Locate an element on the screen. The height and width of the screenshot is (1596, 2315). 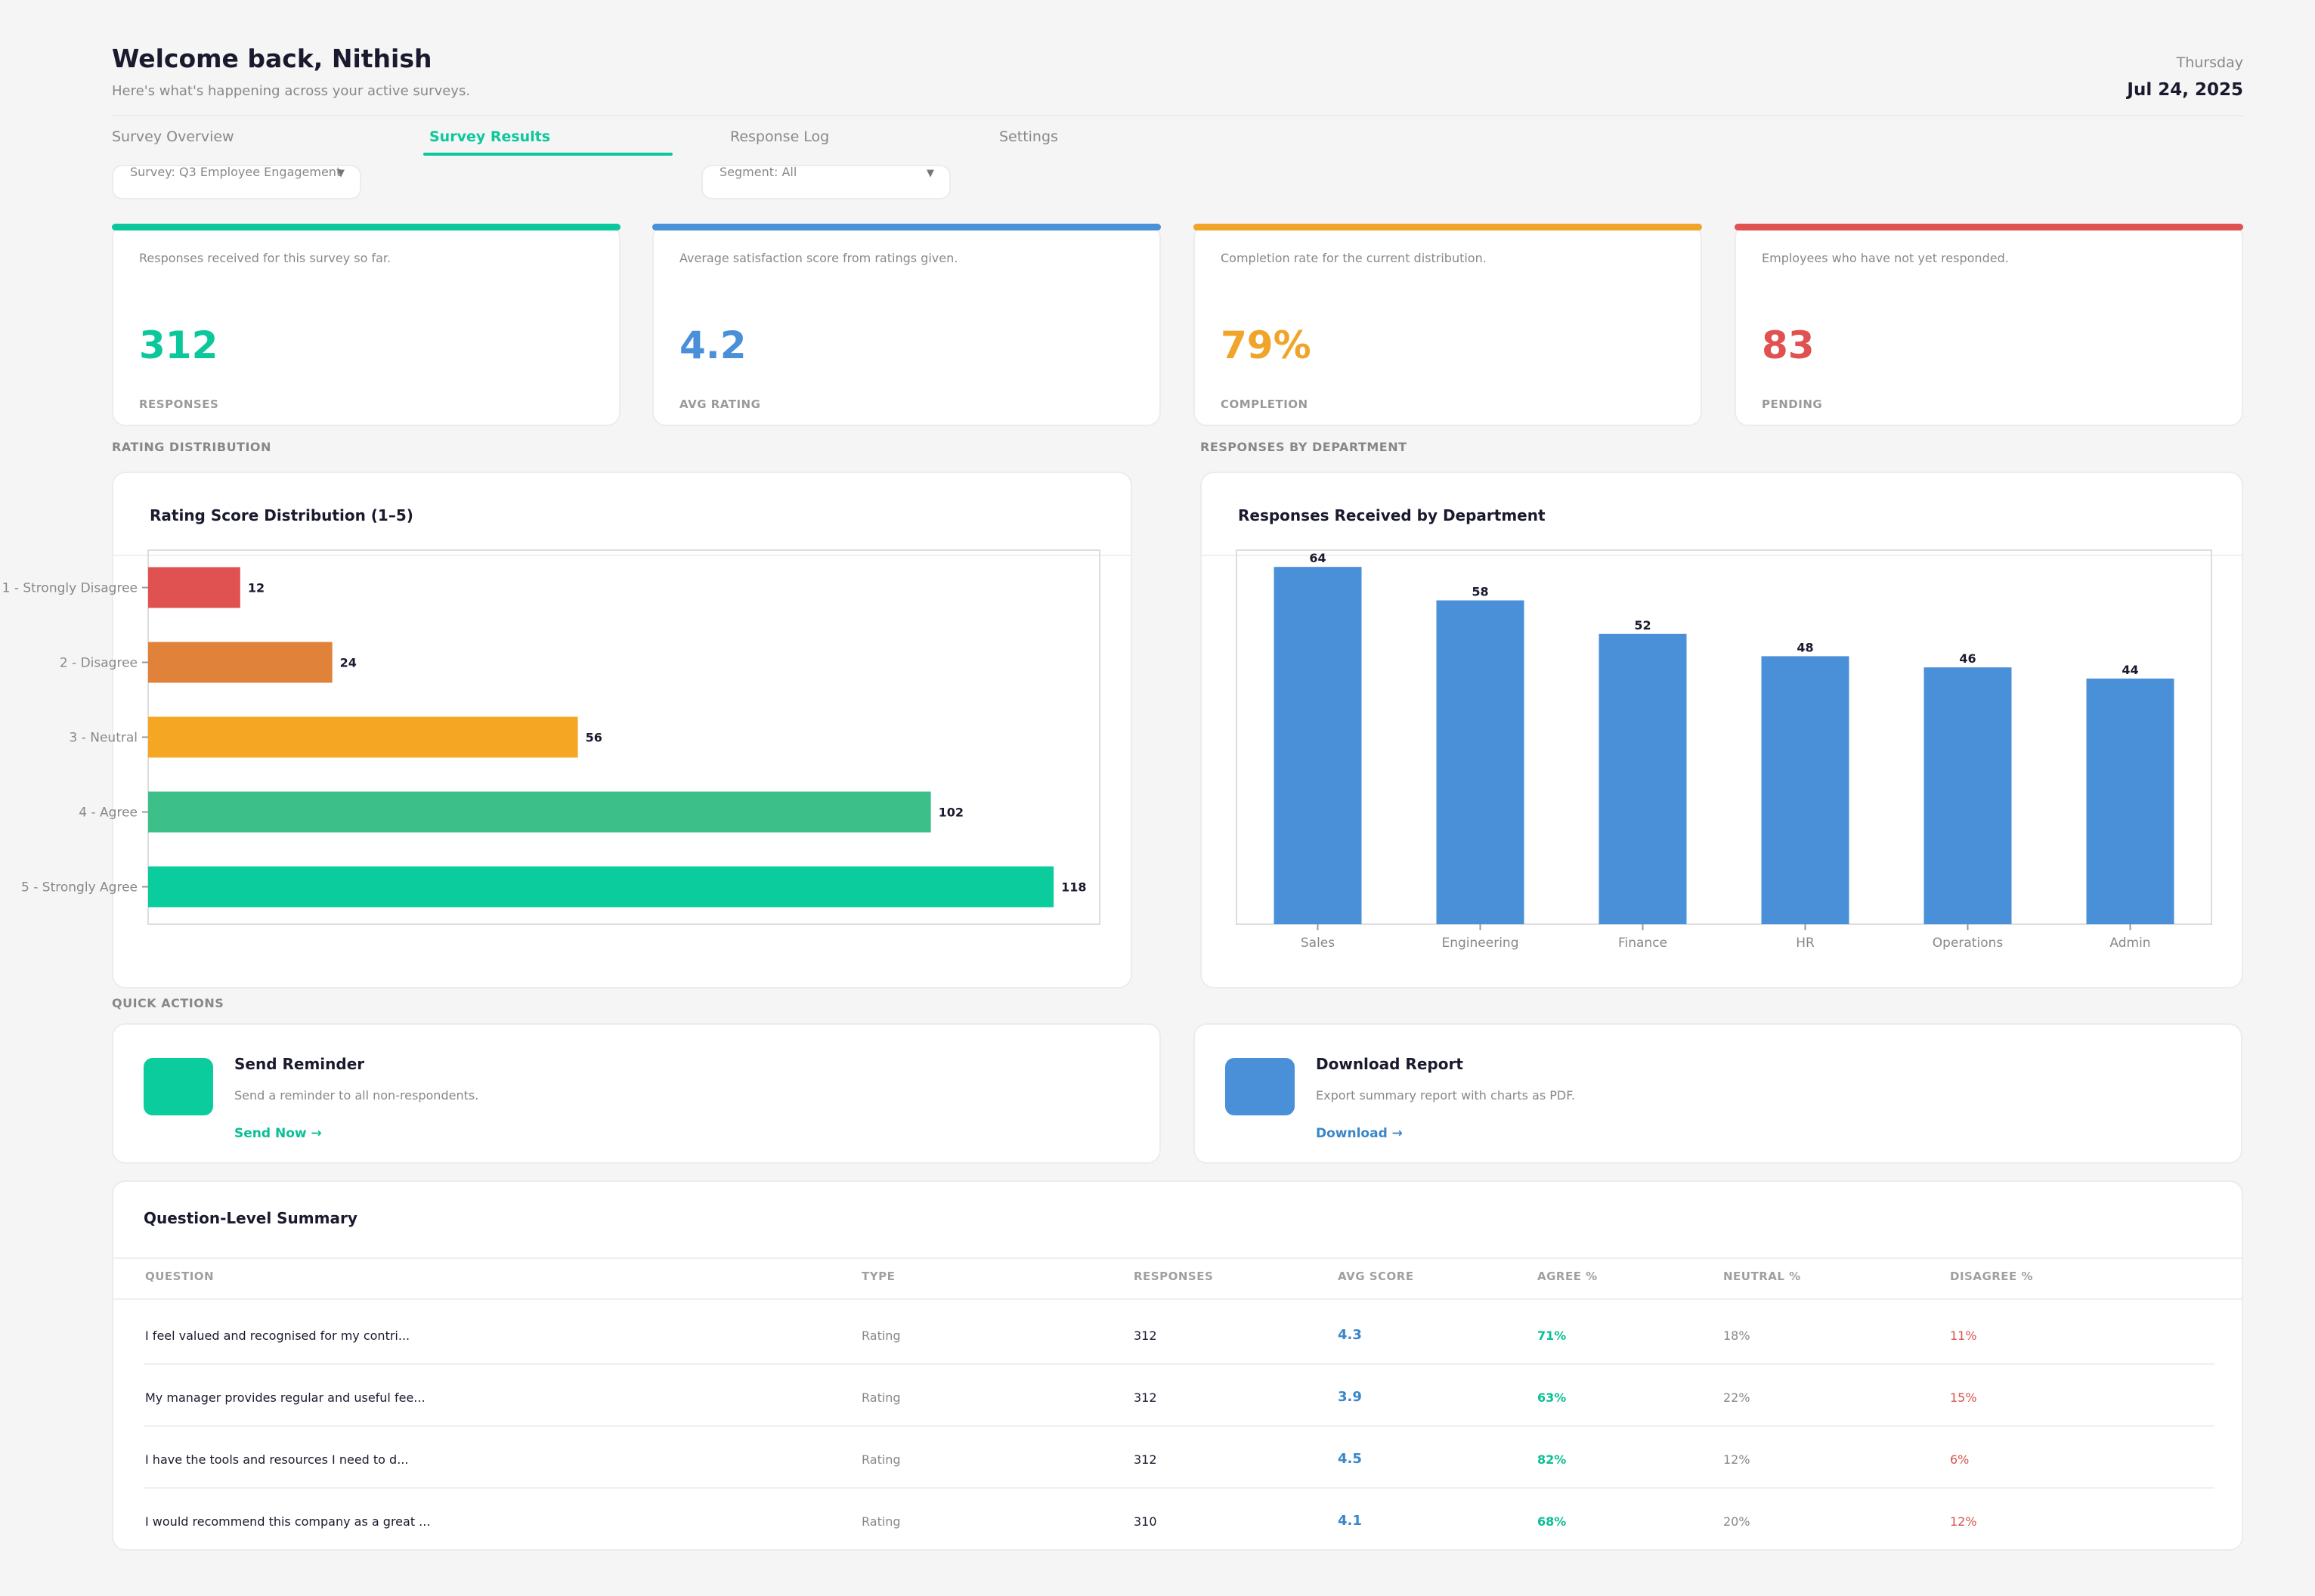
section-label-rating: RATING DISTRIBUTION is located at coordinates (191, 447).